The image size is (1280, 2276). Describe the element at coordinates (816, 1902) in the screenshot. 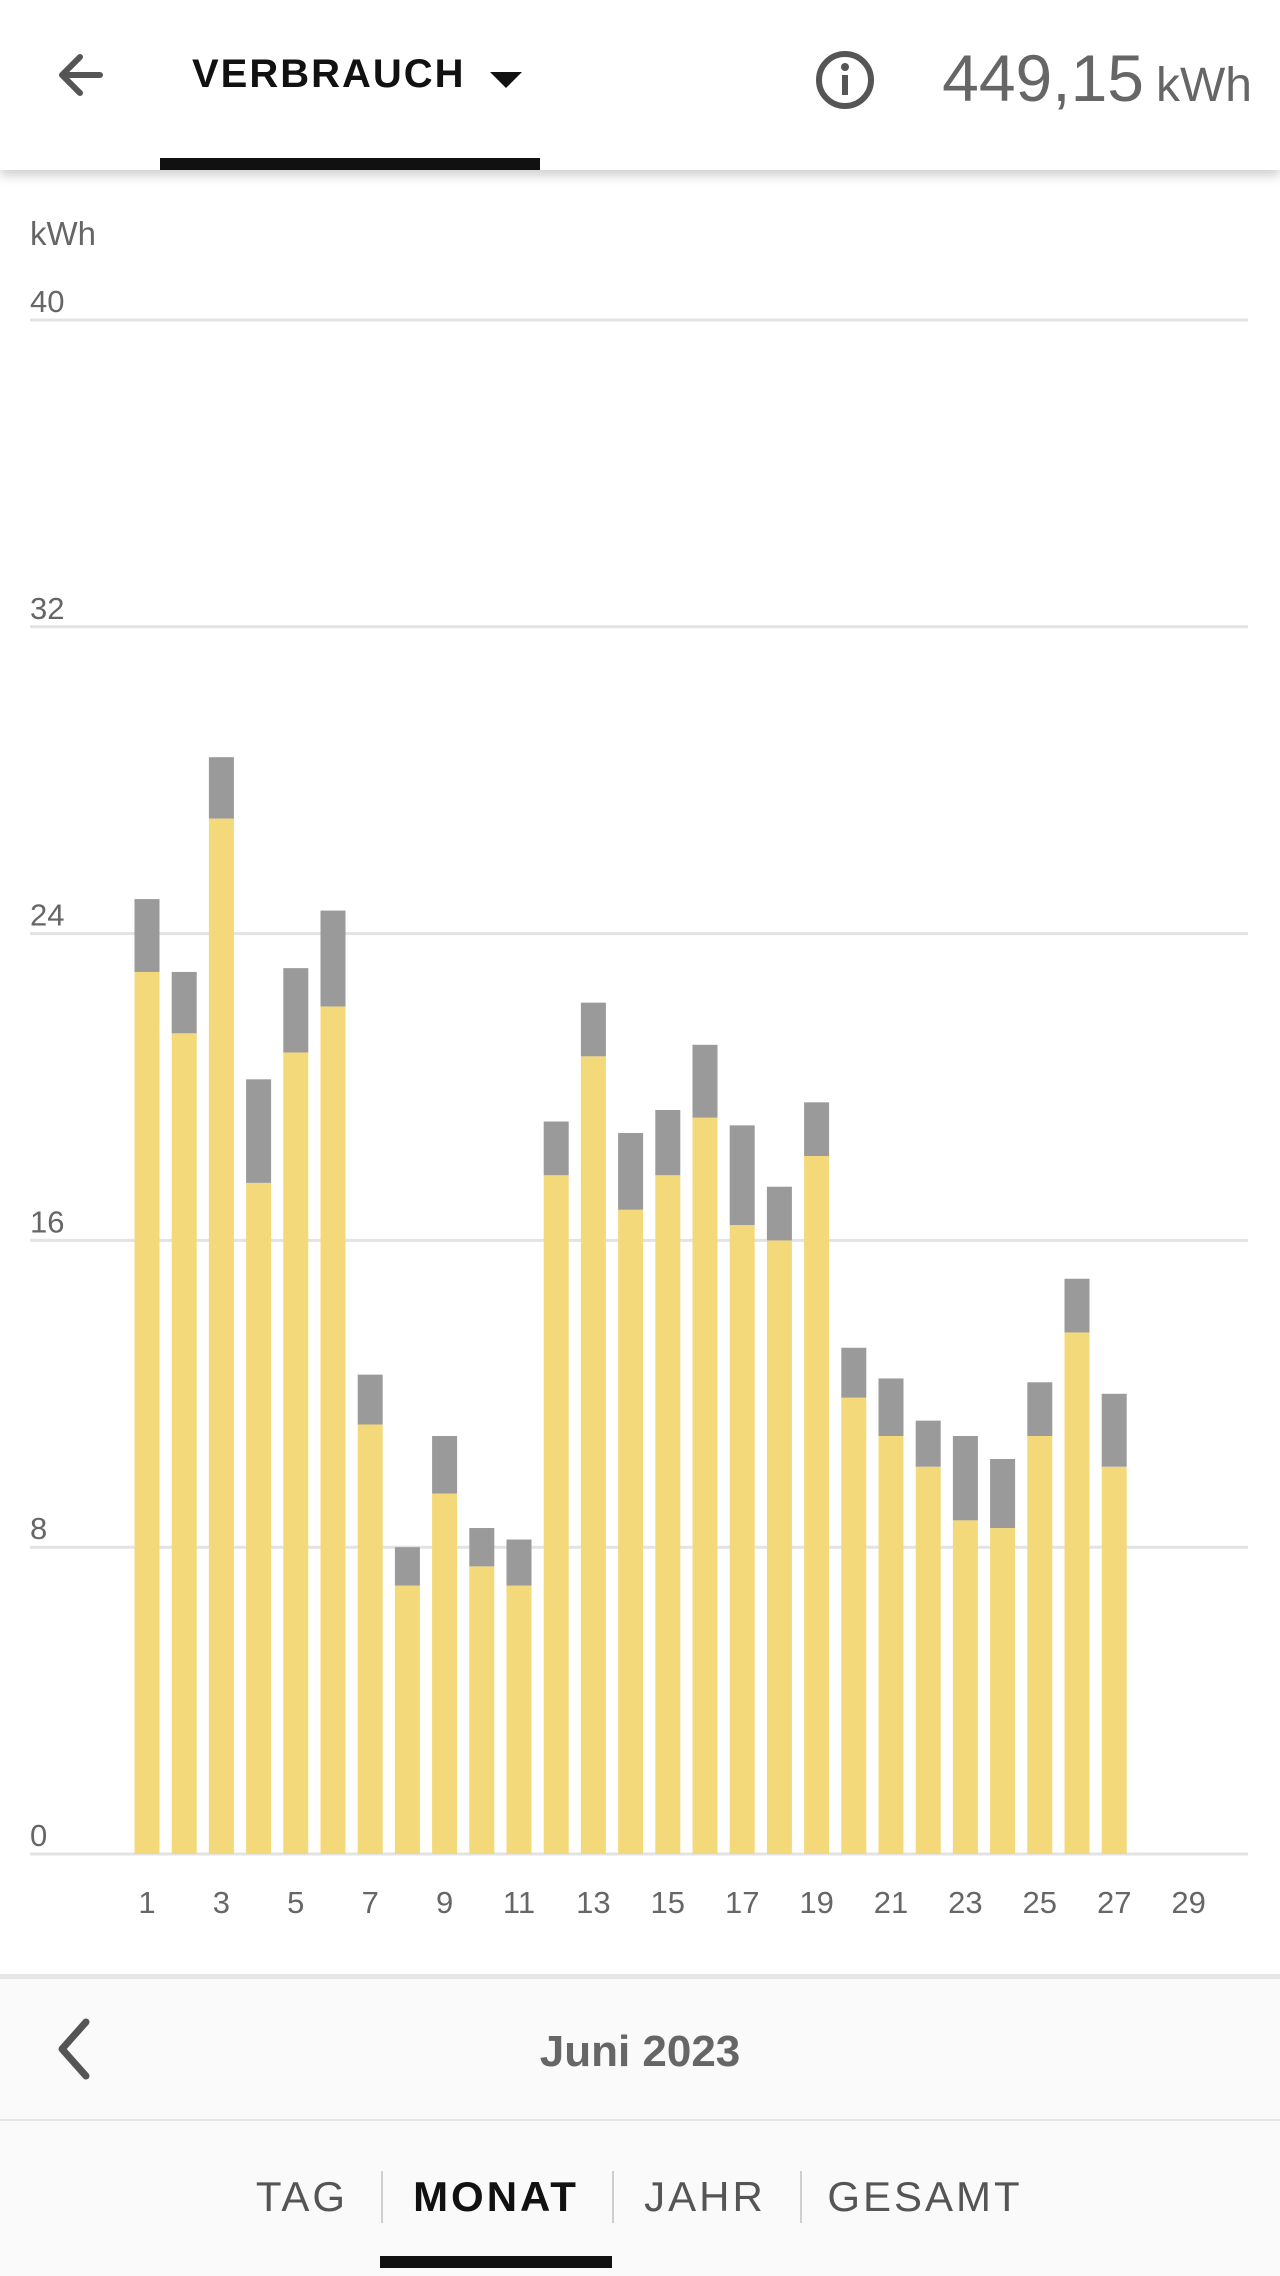

I see `x-tick-label: 19` at that location.